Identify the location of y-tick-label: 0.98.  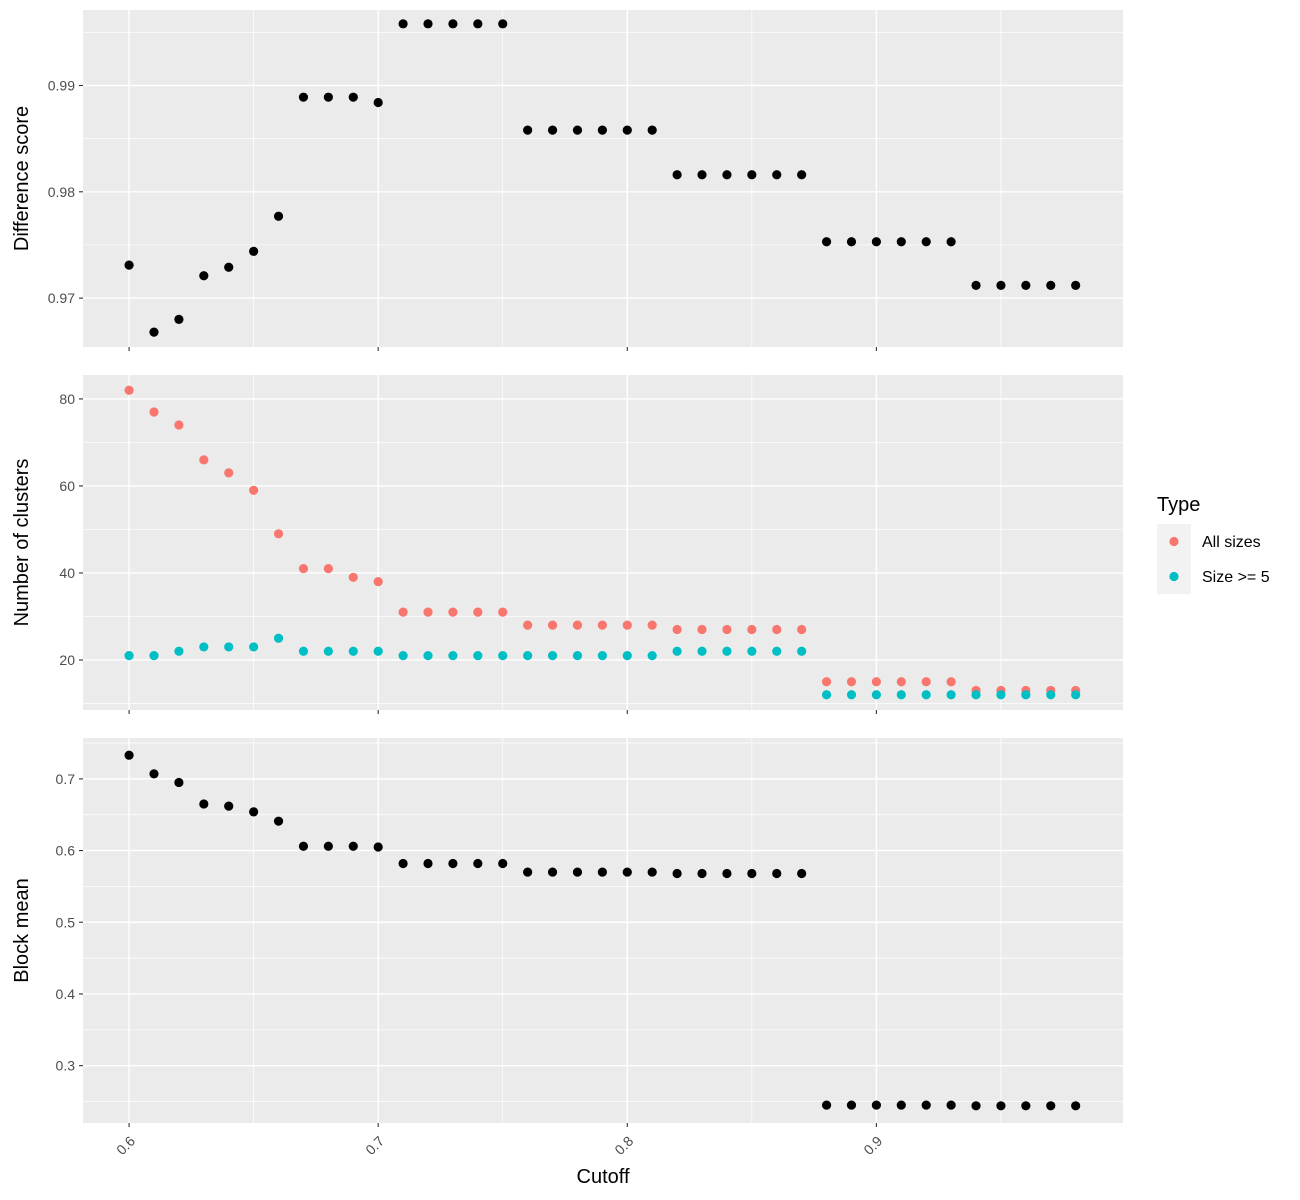
(61, 192).